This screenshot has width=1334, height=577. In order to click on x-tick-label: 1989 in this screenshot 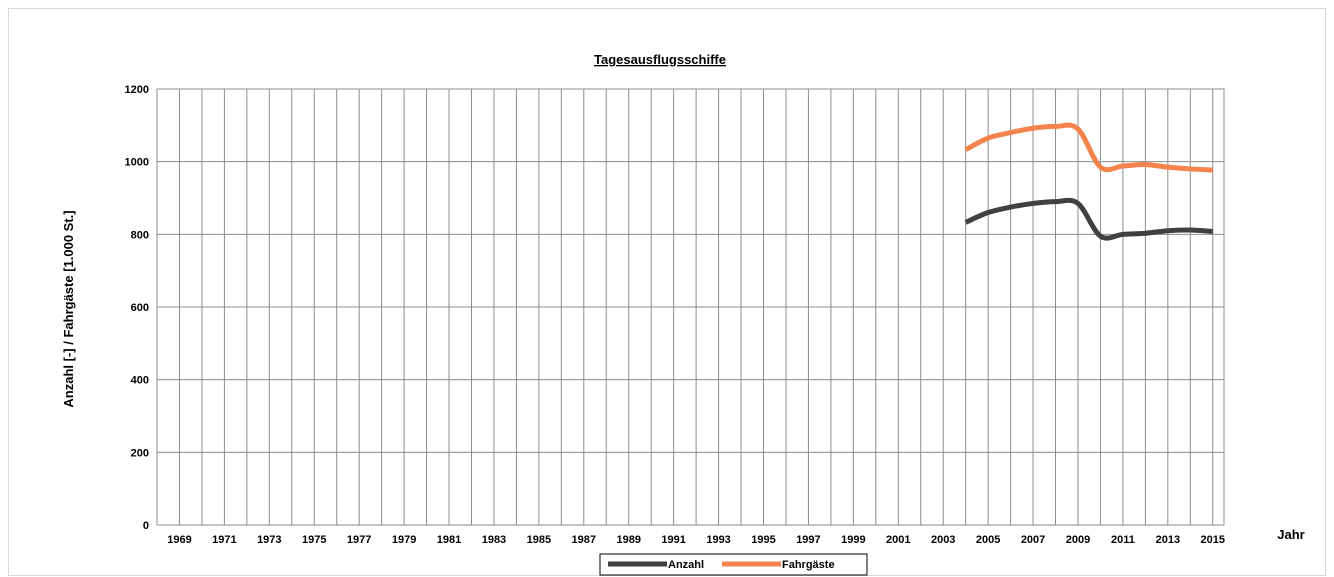, I will do `click(628, 540)`.